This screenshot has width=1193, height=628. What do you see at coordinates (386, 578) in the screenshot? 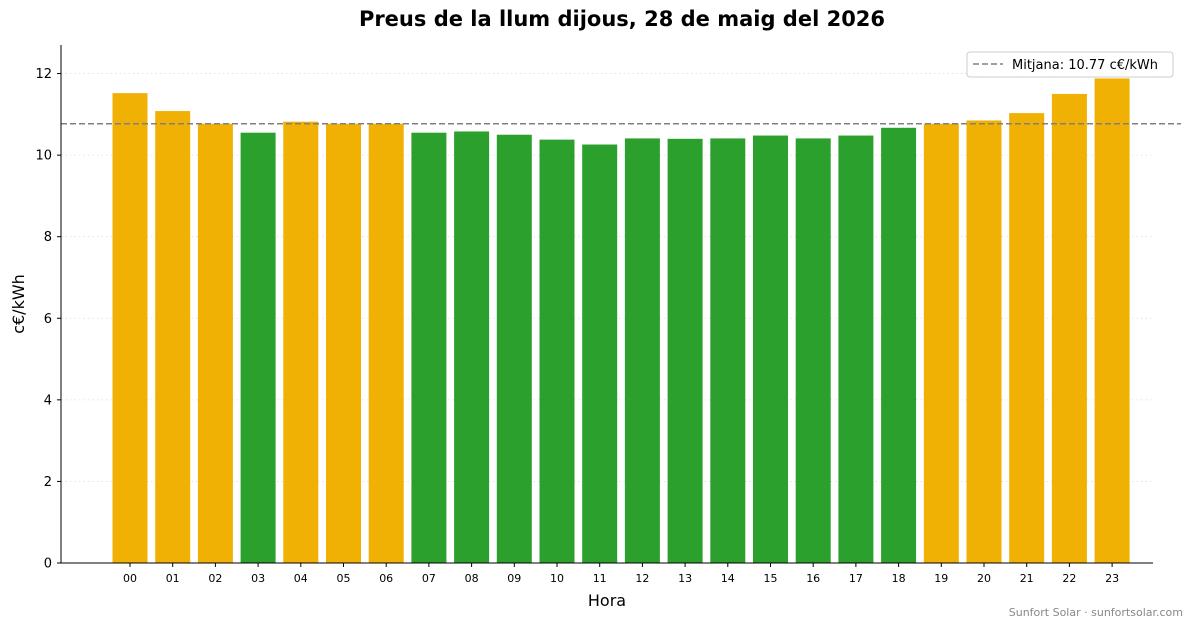
I see `x-tick-label: 06` at bounding box center [386, 578].